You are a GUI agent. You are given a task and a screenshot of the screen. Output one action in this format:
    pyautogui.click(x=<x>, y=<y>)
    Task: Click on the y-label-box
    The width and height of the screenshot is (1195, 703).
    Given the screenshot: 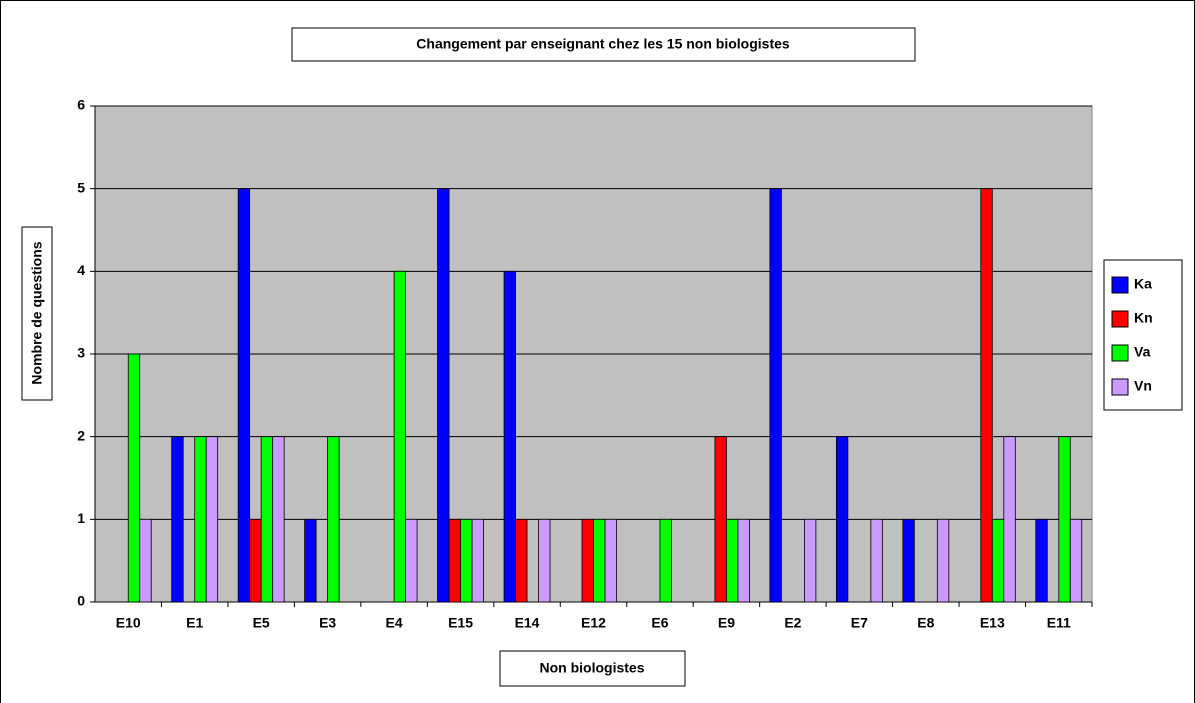 What is the action you would take?
    pyautogui.click(x=37, y=313)
    